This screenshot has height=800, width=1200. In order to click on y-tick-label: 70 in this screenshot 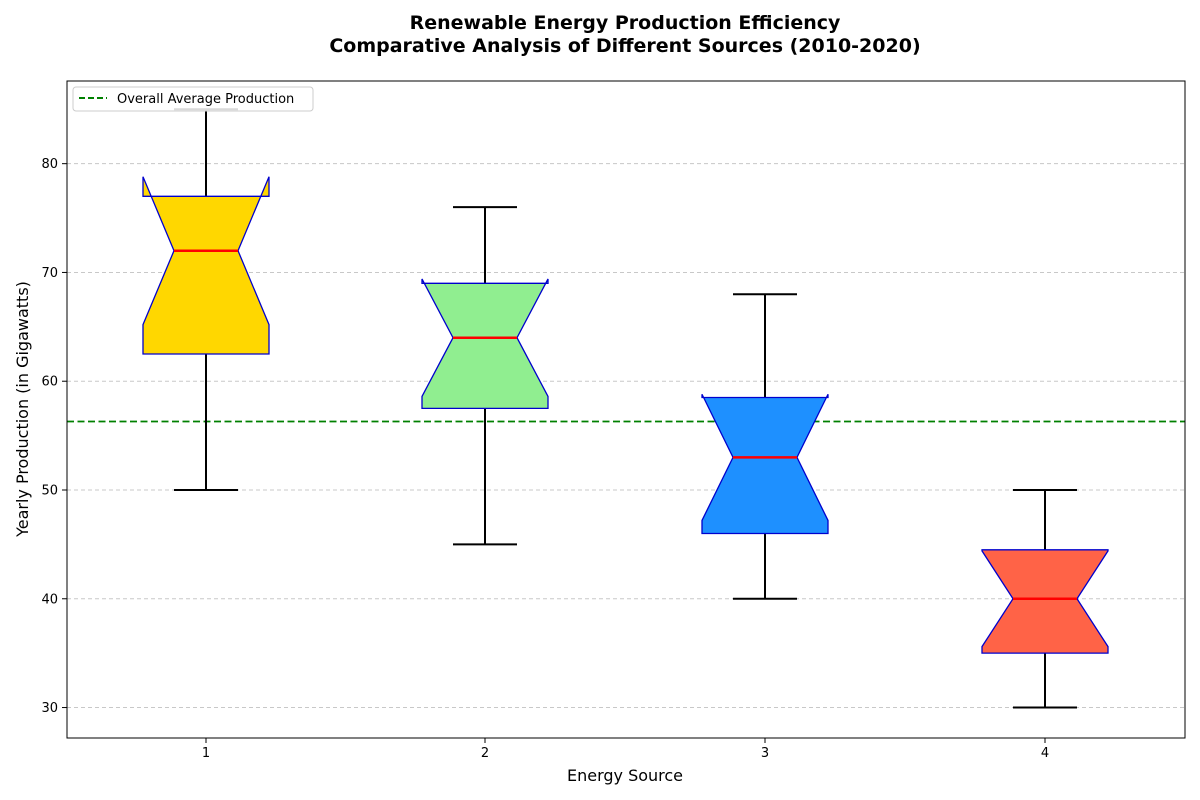, I will do `click(49, 273)`.